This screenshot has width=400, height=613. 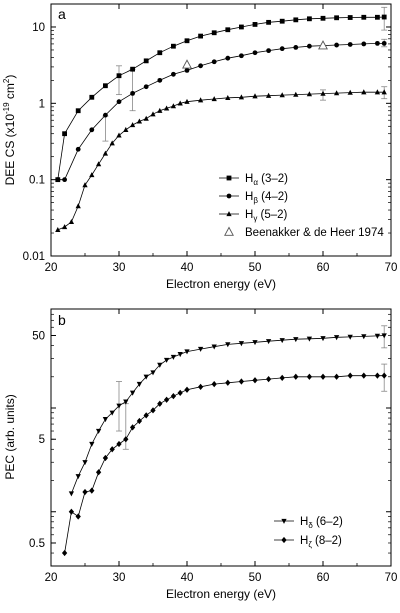 I want to click on legend-label: Beenakker & de Heer 1974, so click(x=314, y=233).